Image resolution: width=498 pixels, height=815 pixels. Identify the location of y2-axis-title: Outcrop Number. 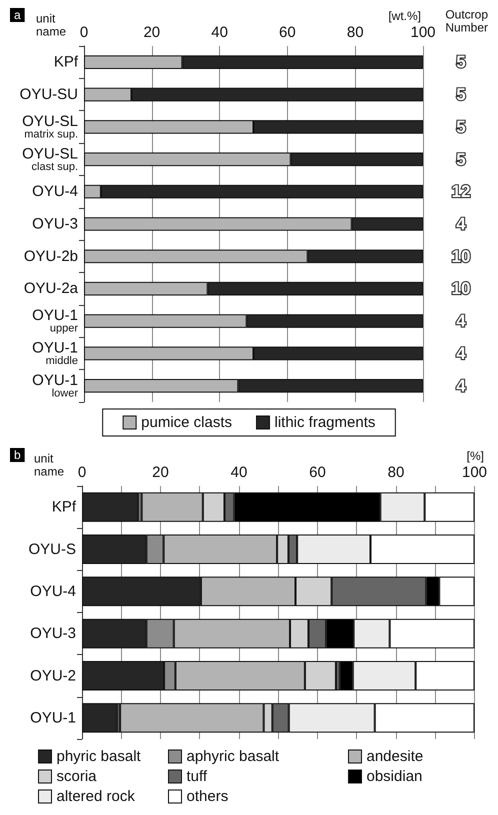
(466, 21).